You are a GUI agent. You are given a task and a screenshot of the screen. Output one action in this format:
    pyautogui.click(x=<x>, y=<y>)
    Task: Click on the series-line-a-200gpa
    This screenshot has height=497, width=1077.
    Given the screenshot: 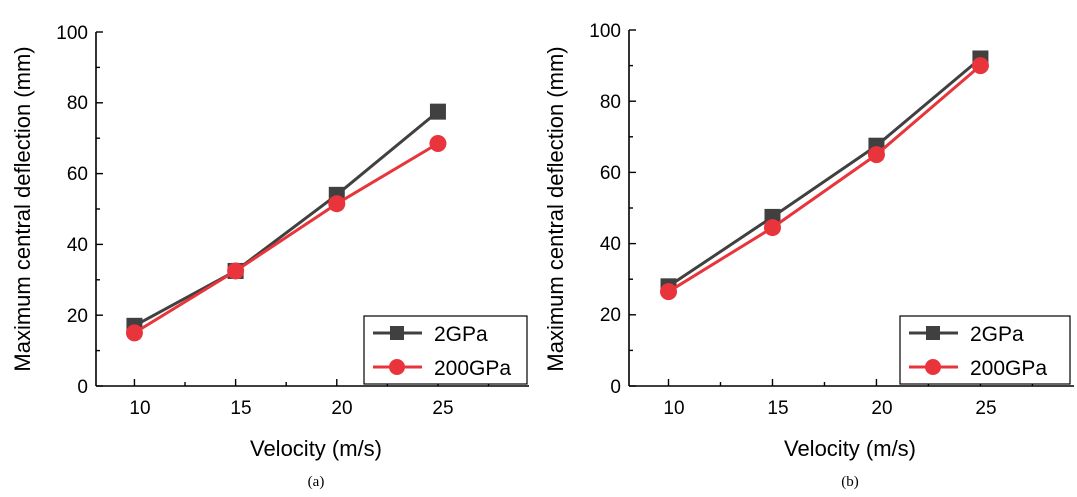 What is the action you would take?
    pyautogui.click(x=286, y=238)
    